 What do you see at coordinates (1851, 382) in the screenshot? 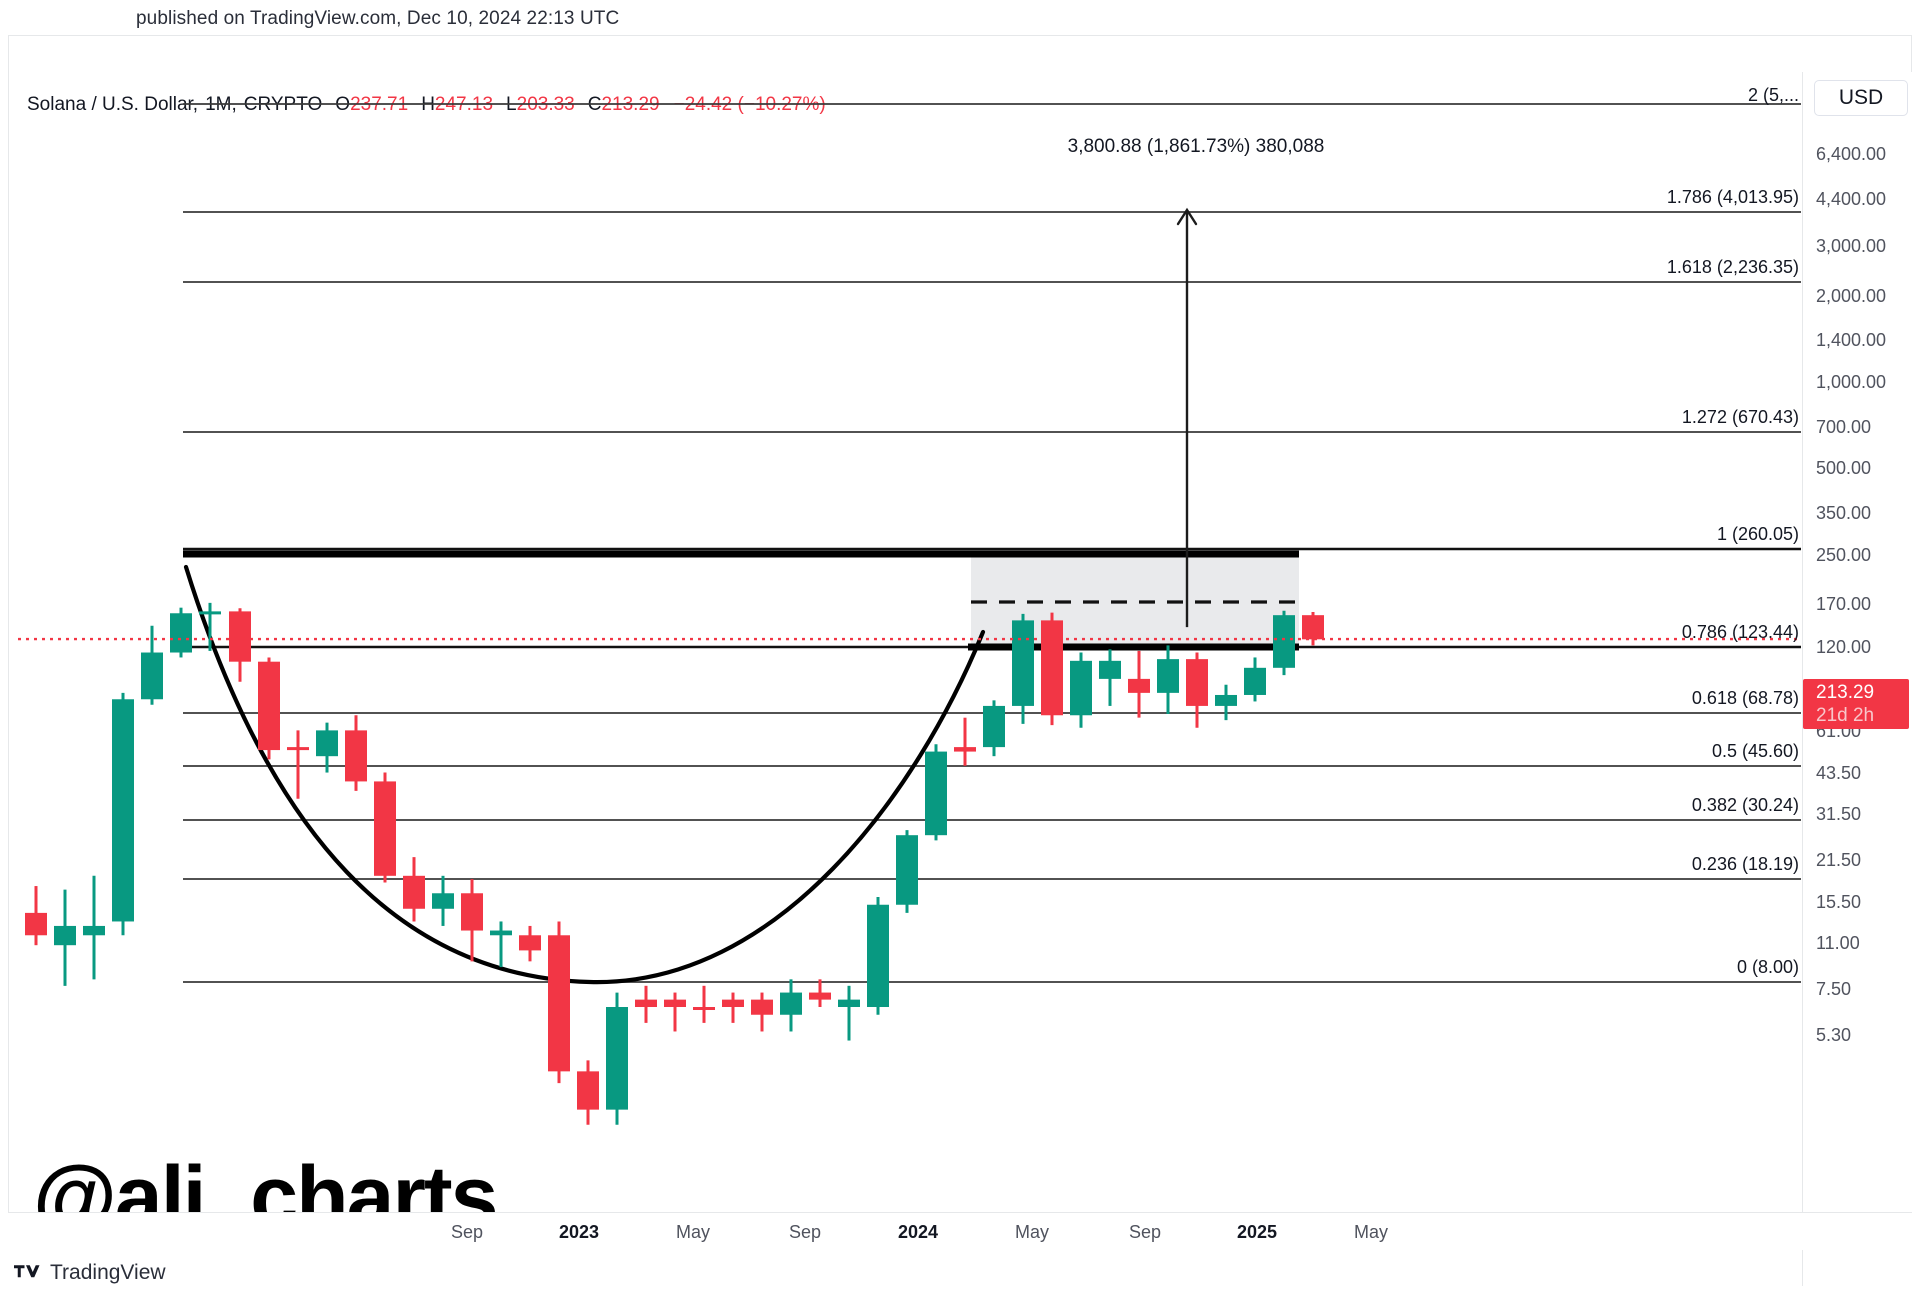
I see `price-tick-label: 1,000.00` at bounding box center [1851, 382].